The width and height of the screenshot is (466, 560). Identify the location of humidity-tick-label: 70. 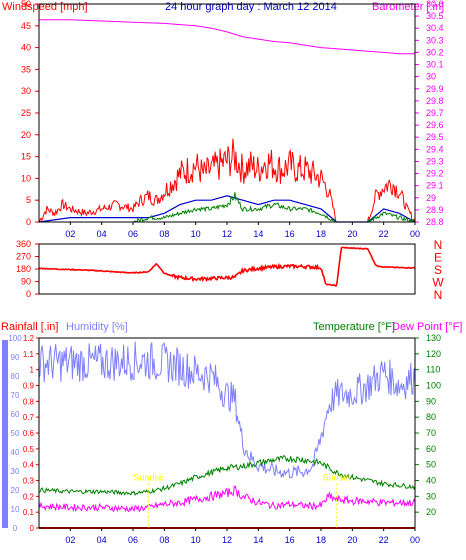
(15, 395).